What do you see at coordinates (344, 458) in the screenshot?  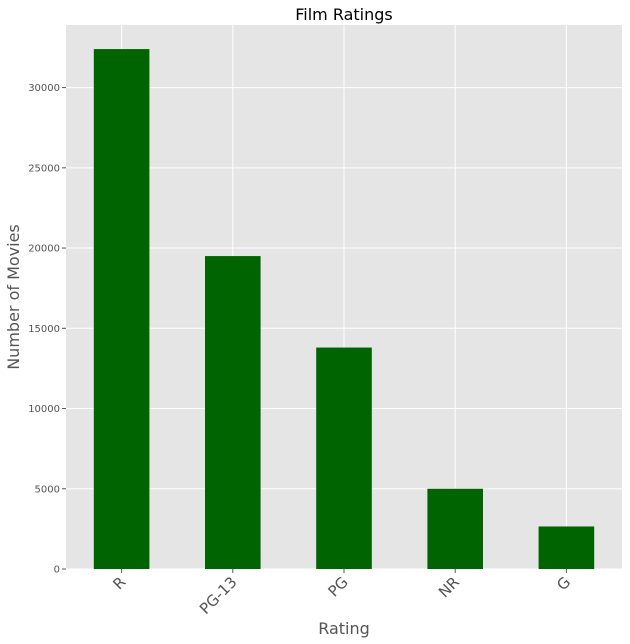 I see `bar-pg` at bounding box center [344, 458].